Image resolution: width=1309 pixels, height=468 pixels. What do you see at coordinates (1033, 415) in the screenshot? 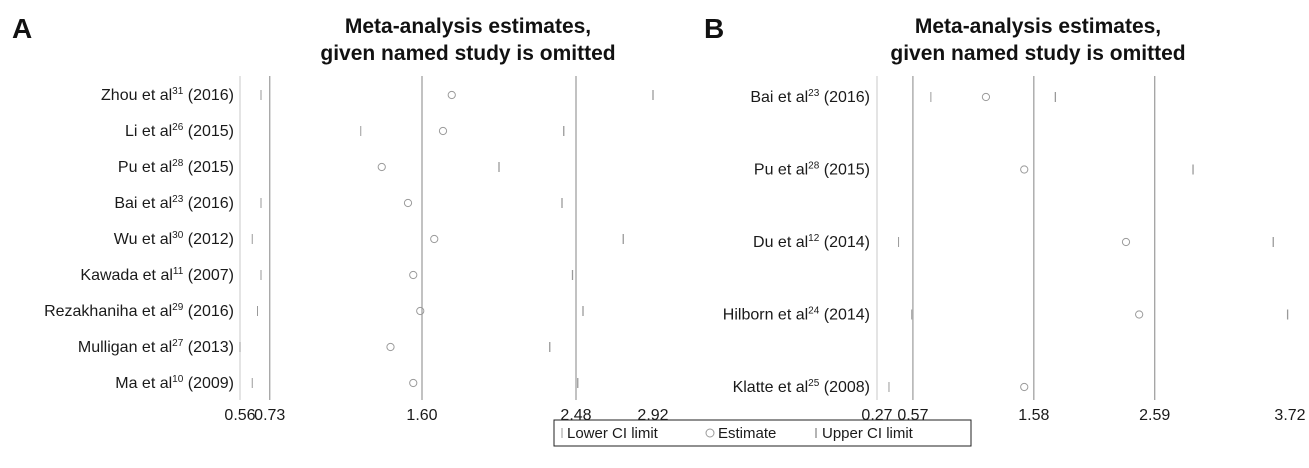
I see `panel-b-tick-label: 1.58` at bounding box center [1033, 415].